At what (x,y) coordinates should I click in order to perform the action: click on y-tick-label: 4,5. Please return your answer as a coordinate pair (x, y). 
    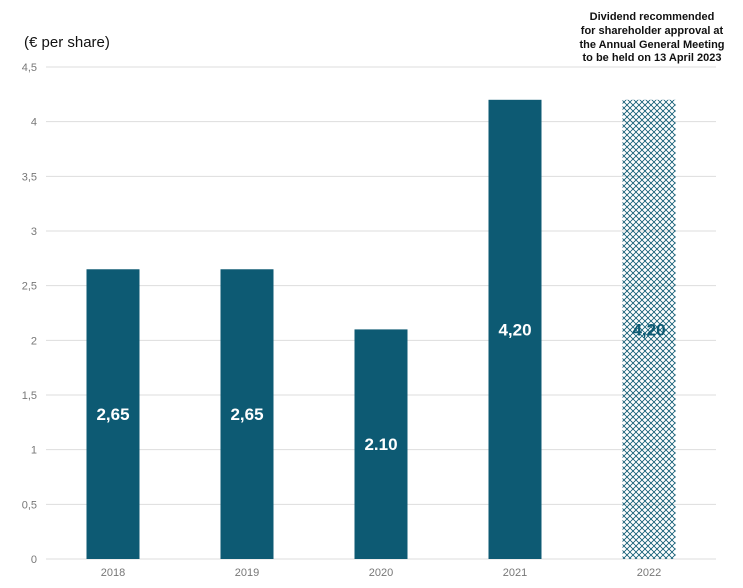
    Looking at the image, I should click on (29, 68).